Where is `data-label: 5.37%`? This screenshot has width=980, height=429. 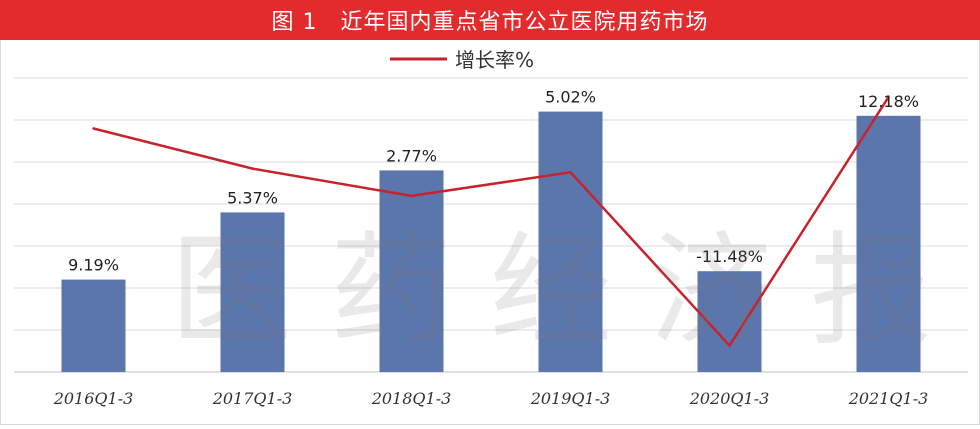
data-label: 5.37% is located at coordinates (252, 197).